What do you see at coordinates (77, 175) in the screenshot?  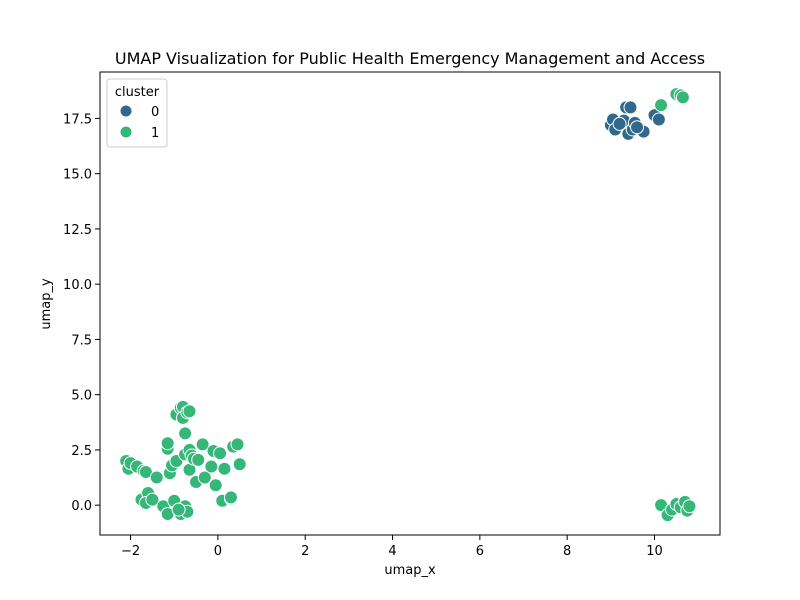 I see `y-tick-label: 15.0` at bounding box center [77, 175].